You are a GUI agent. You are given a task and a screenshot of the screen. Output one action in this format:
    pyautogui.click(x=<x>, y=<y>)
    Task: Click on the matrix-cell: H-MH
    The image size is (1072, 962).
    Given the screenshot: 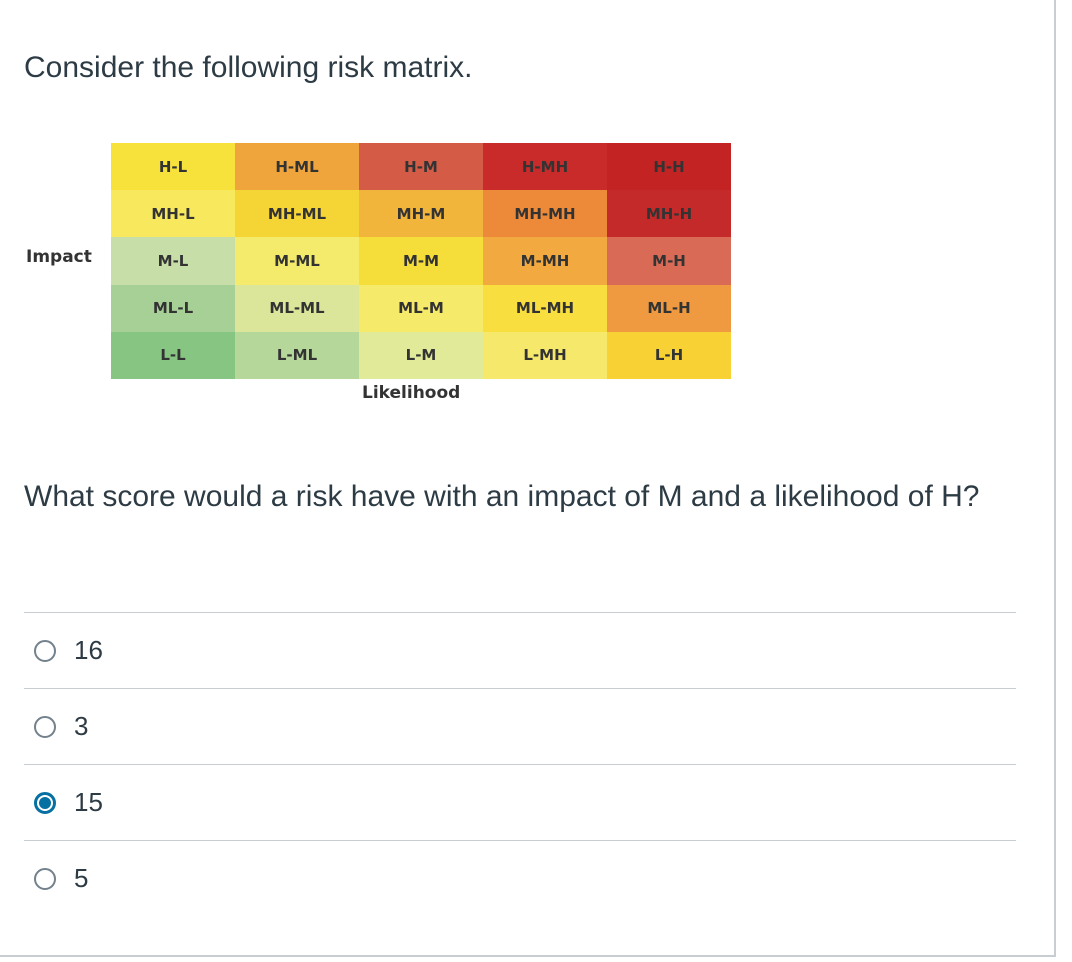 What is the action you would take?
    pyautogui.click(x=545, y=167)
    